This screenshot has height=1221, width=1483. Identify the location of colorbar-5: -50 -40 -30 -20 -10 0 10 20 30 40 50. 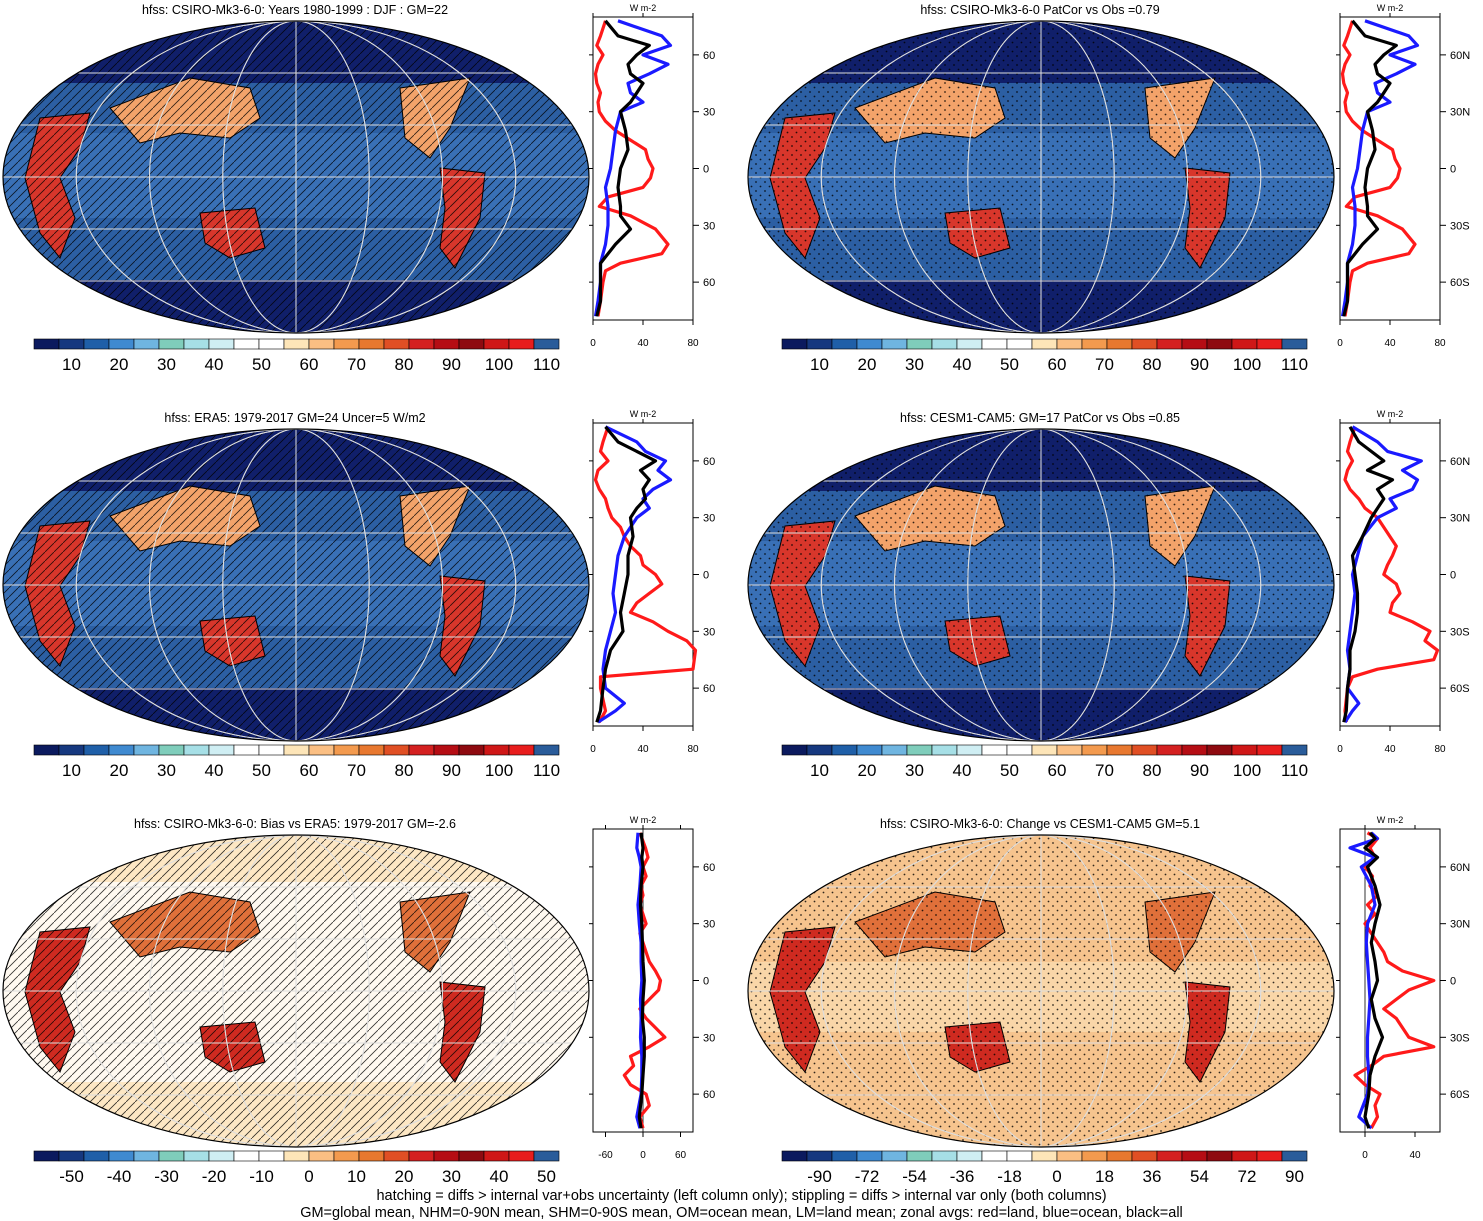
(296, 1168).